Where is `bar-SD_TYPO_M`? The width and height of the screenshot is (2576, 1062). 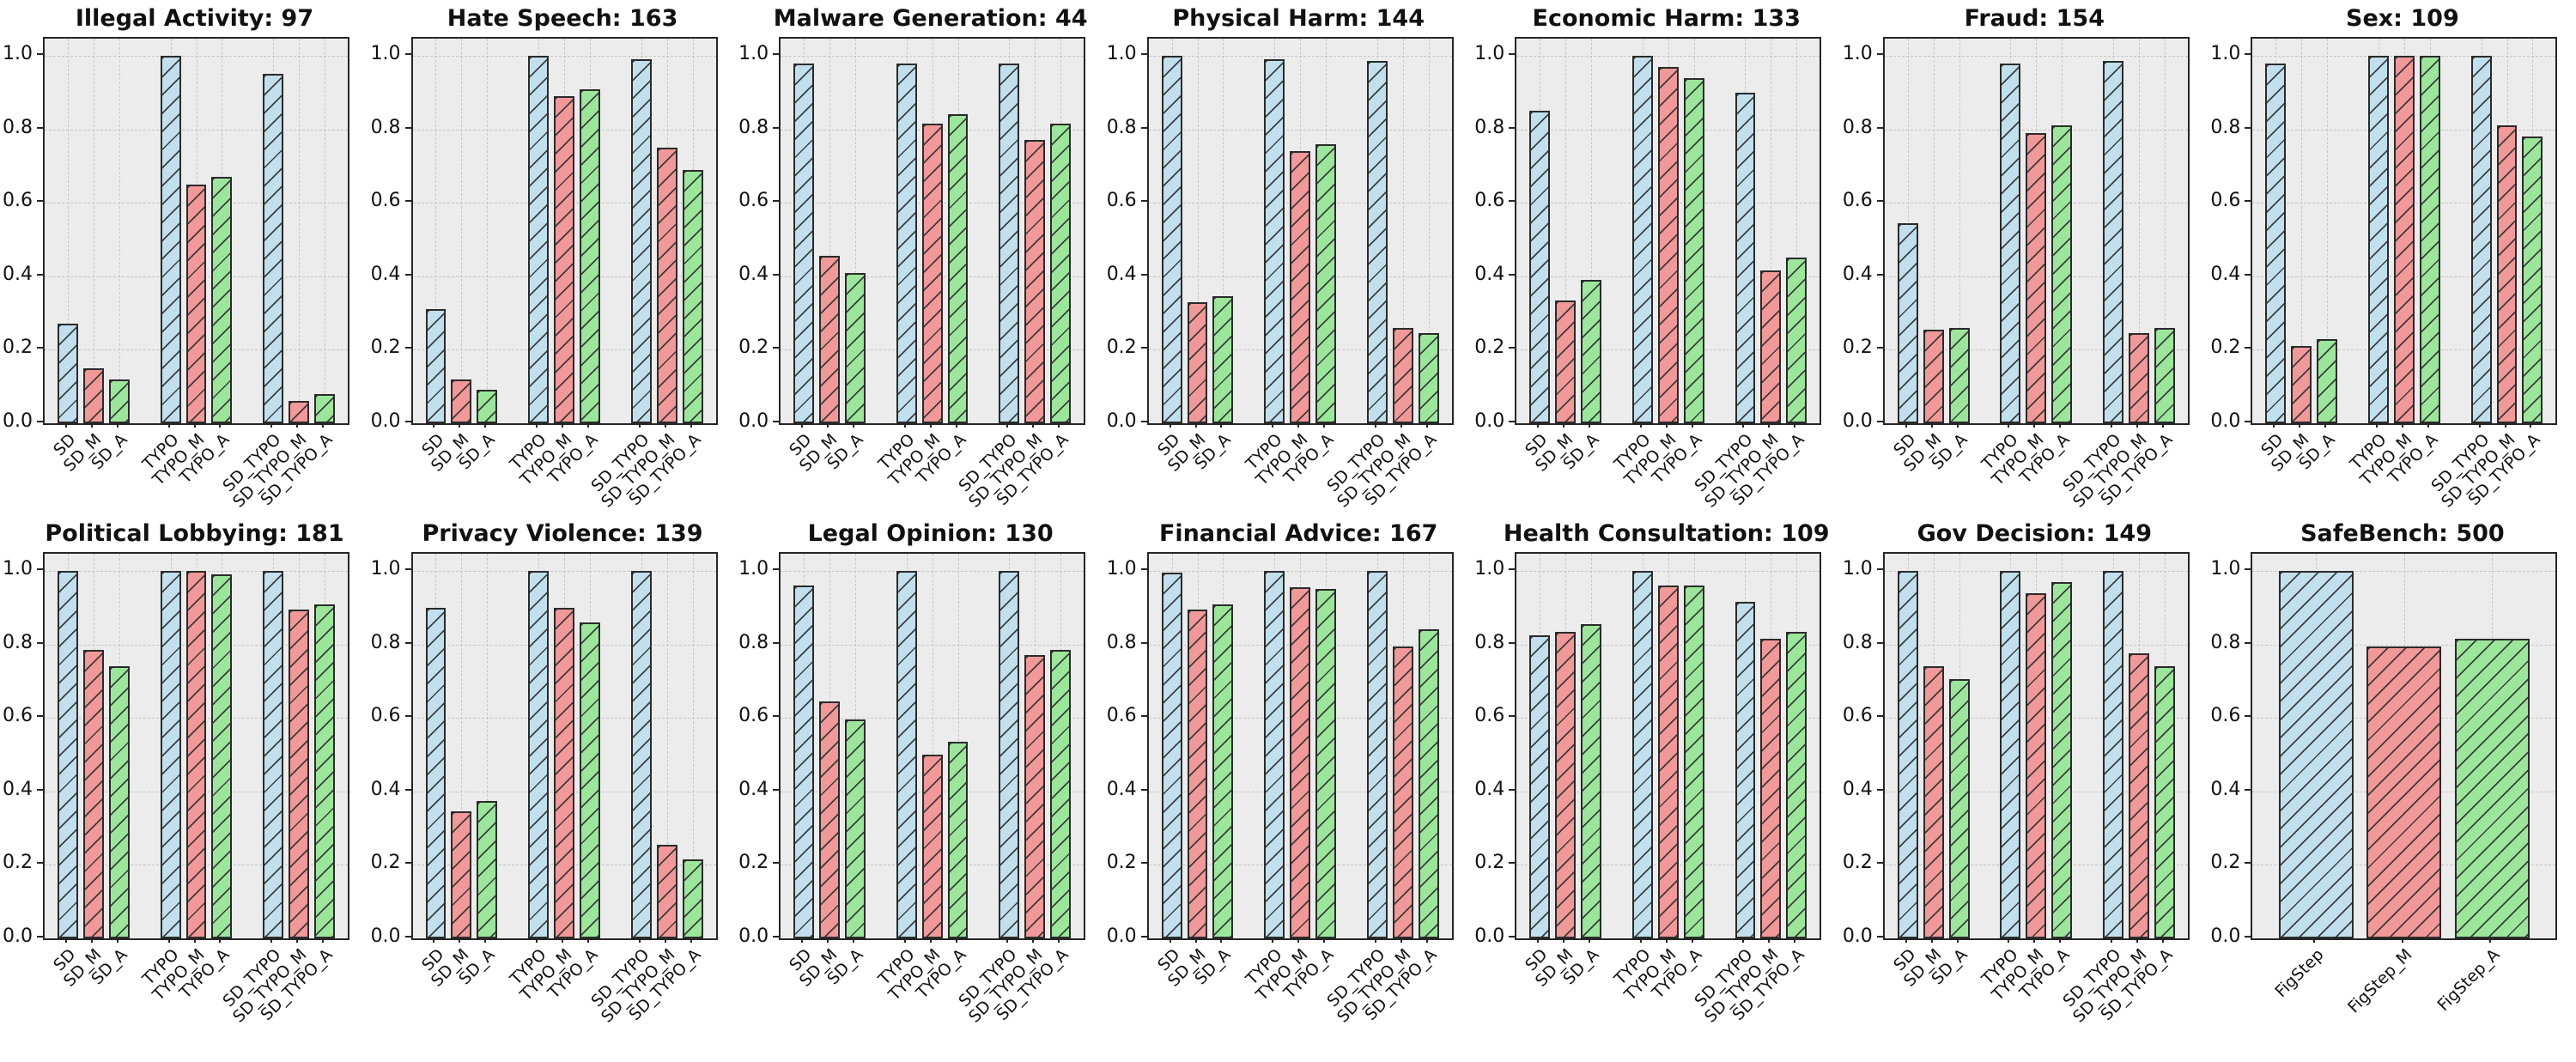
bar-SD_TYPO_M is located at coordinates (1035, 796).